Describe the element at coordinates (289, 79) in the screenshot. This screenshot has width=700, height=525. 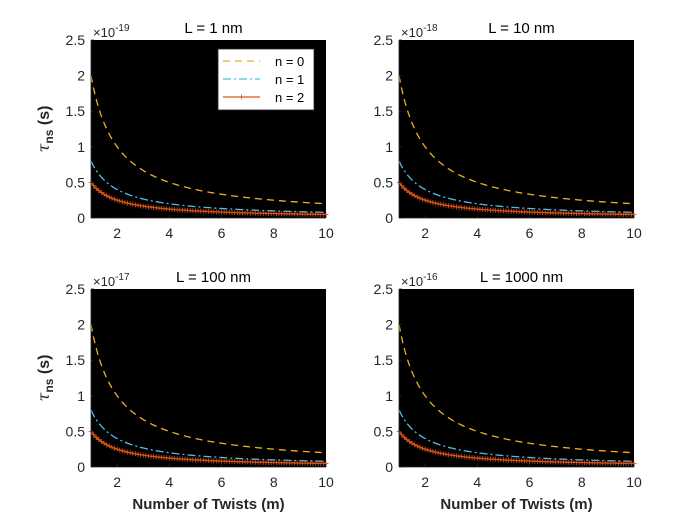
I see `legend-label: n = 1` at that location.